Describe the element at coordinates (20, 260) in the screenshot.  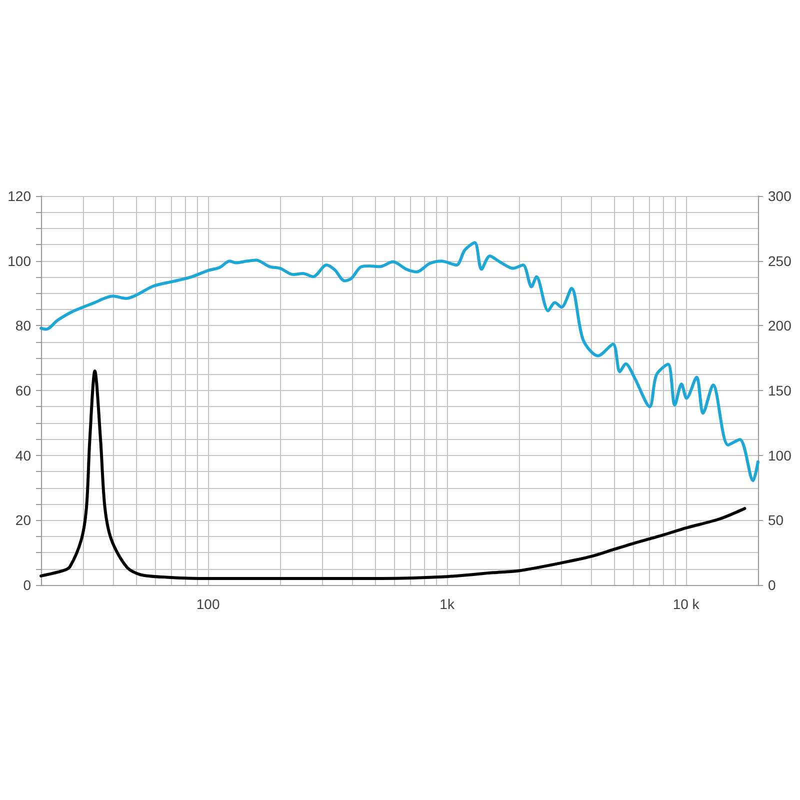
I see `y-tick-label: 100` at that location.